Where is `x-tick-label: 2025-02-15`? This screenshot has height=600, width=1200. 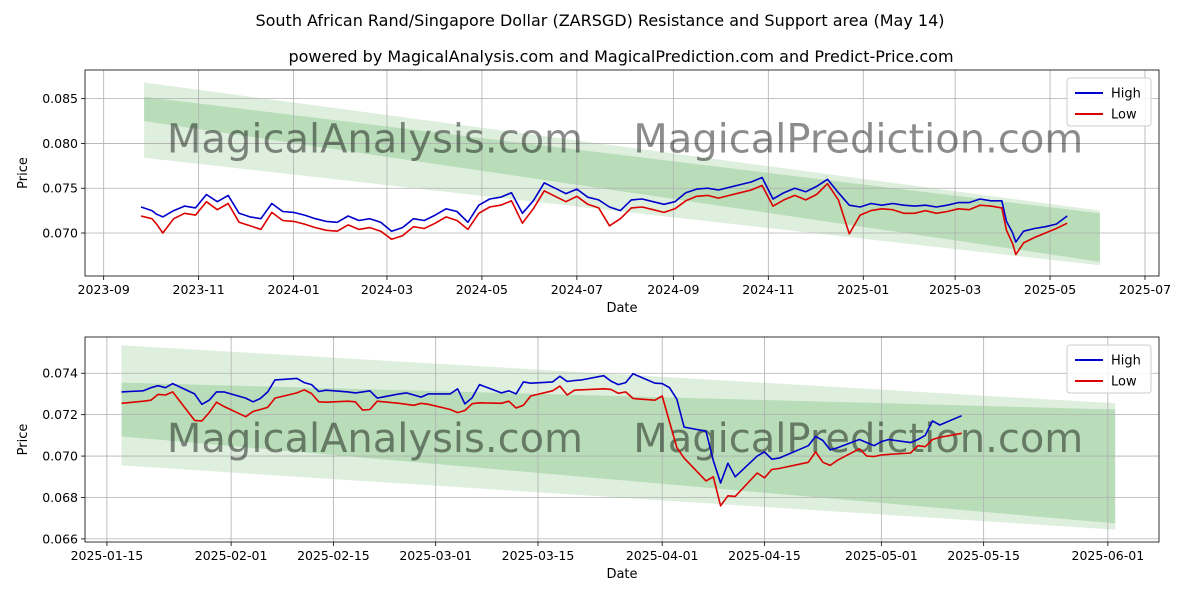
x-tick-label: 2025-02-15 is located at coordinates (333, 555).